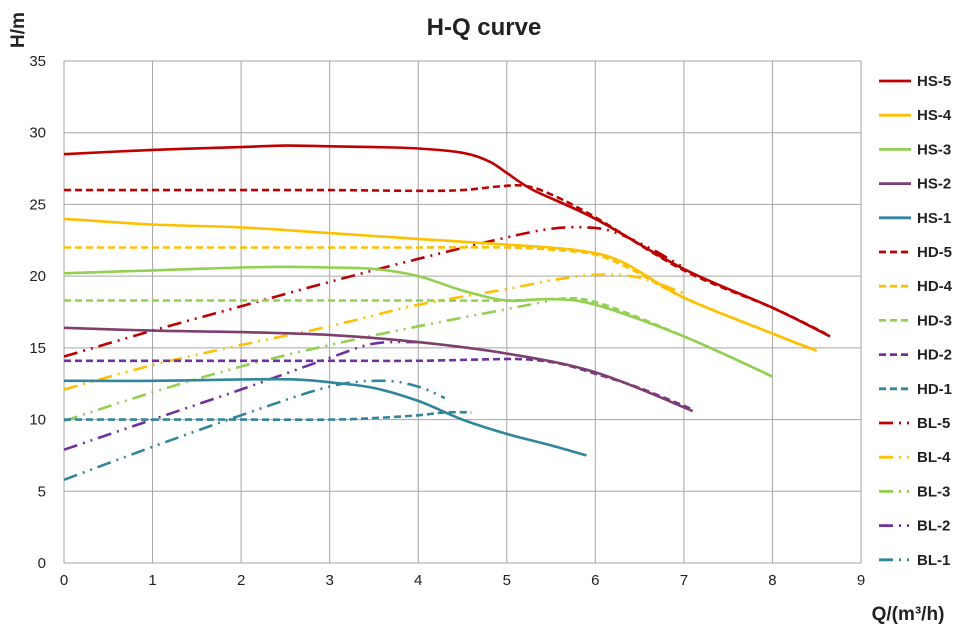 The image size is (969, 632). What do you see at coordinates (933, 526) in the screenshot?
I see `legend-label: BL-2` at bounding box center [933, 526].